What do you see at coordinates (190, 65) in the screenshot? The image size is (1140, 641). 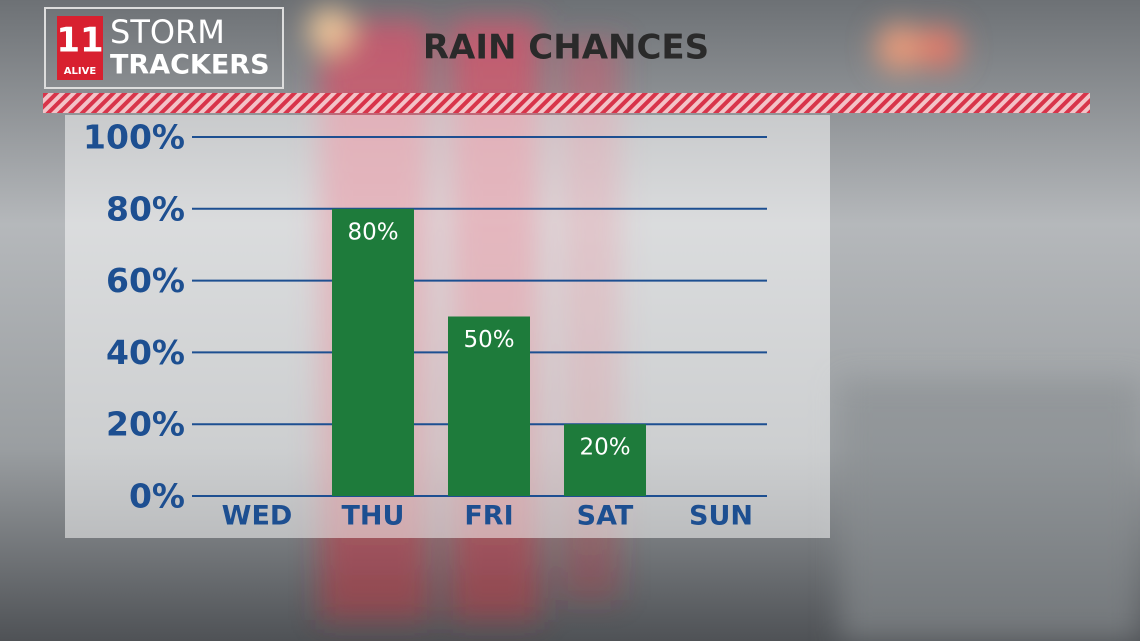 I see `logo-line2: TRACKERS` at bounding box center [190, 65].